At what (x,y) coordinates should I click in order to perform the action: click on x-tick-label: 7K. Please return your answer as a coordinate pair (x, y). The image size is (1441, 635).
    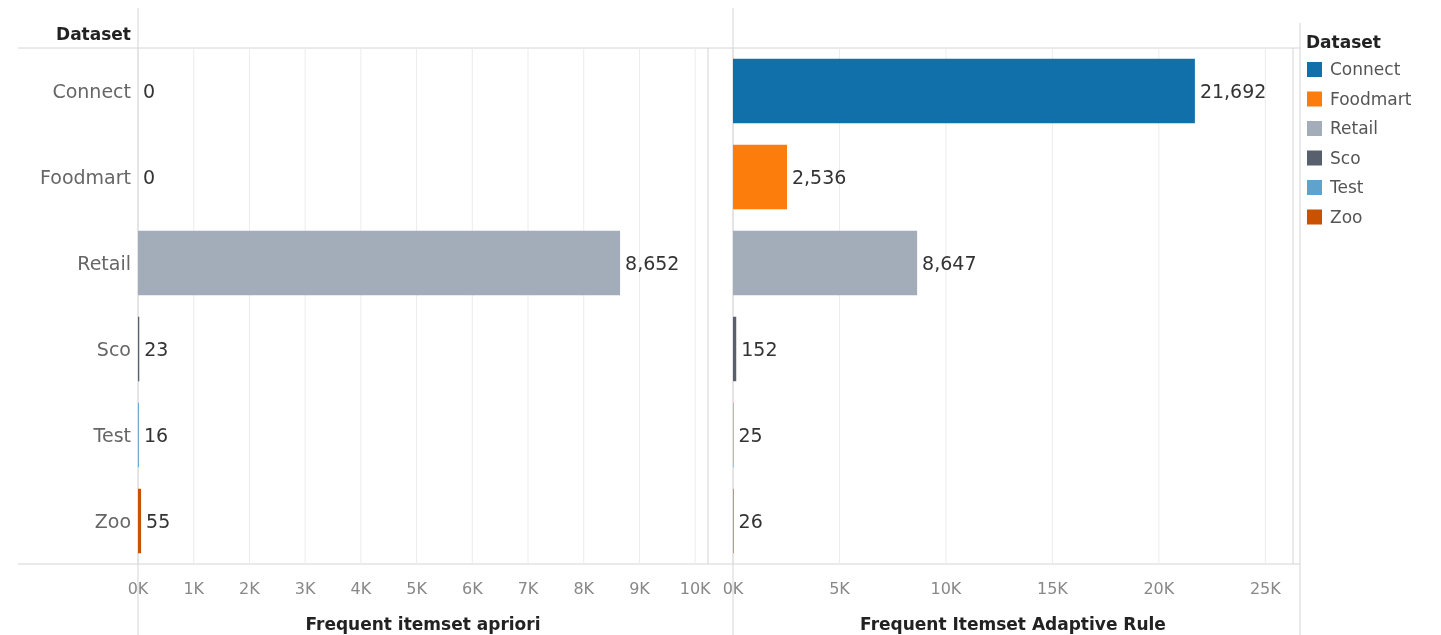
    Looking at the image, I should click on (528, 588).